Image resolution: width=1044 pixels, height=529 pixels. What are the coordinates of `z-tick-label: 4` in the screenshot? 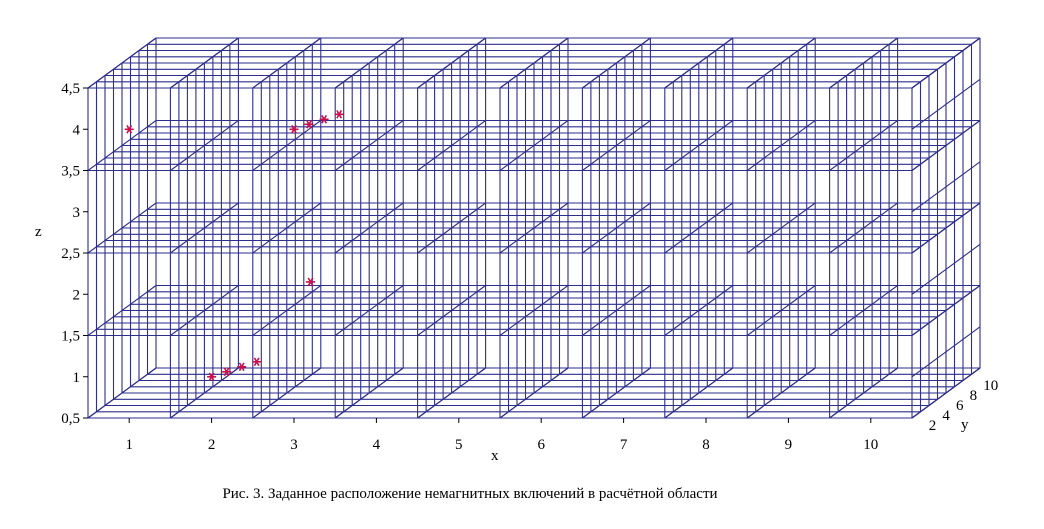 It's located at (77, 130).